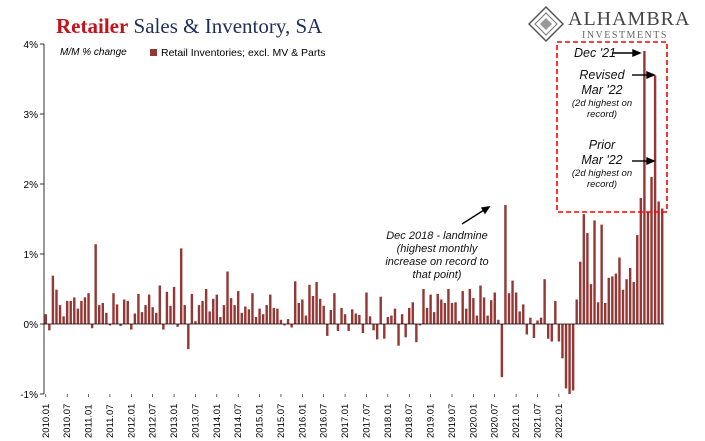 This screenshot has width=705, height=441. I want to click on x-tick-label: 2016.07, so click(324, 421).